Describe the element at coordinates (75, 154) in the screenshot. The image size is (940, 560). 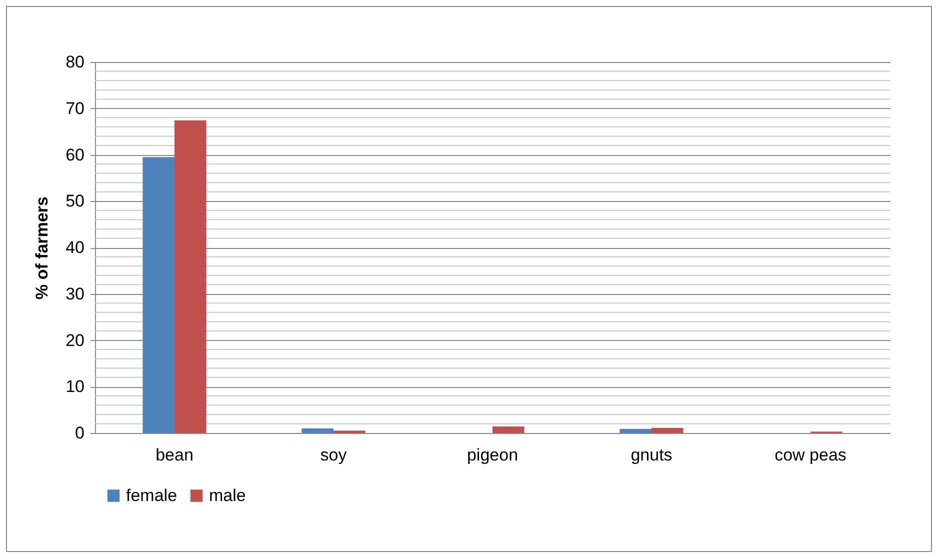
I see `y-tick-label: 60` at that location.